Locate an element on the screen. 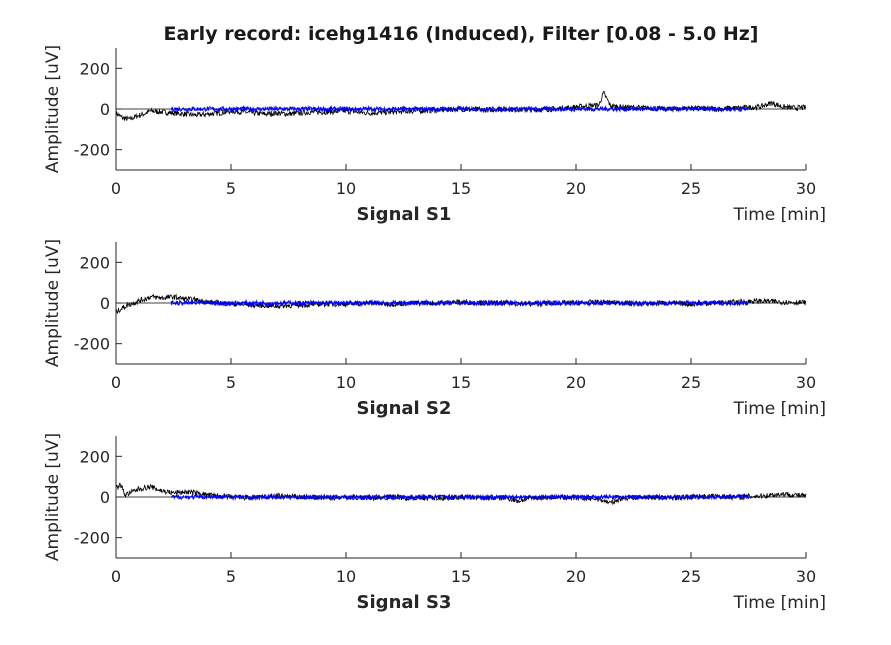 This screenshot has width=891, height=645. signal-trace is located at coordinates (461, 494).